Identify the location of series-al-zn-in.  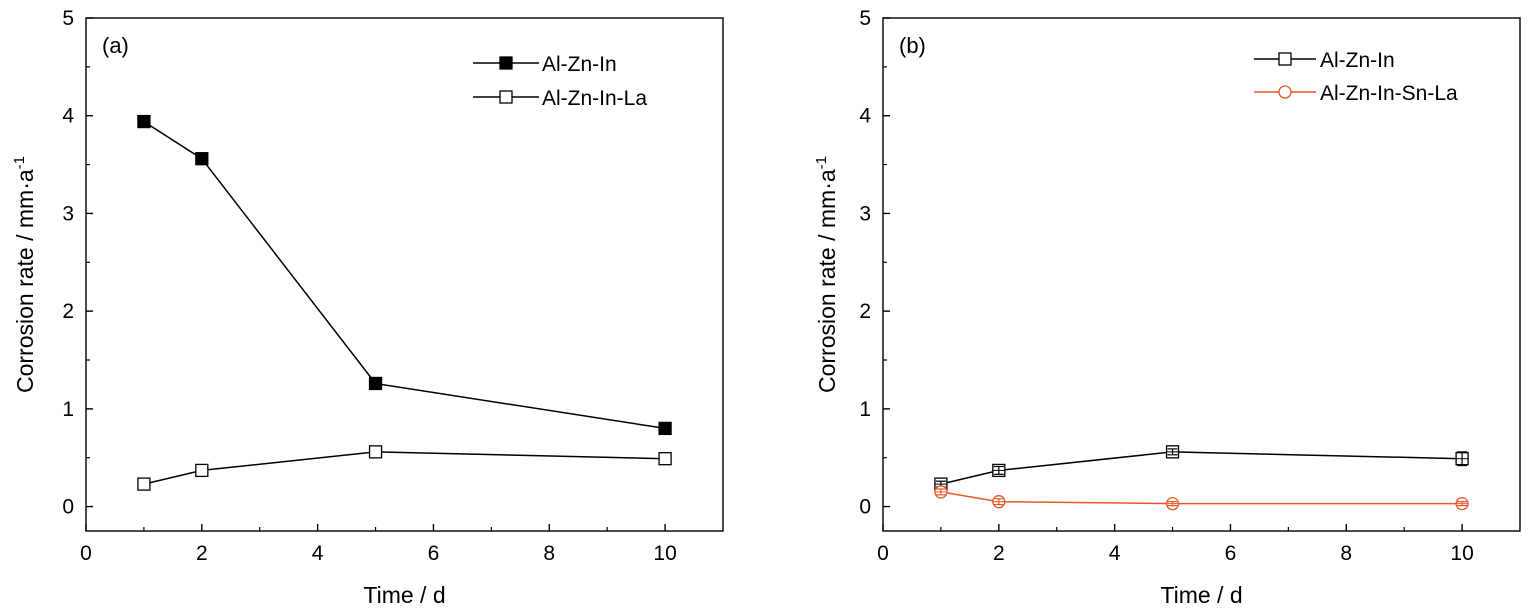
(1201, 468).